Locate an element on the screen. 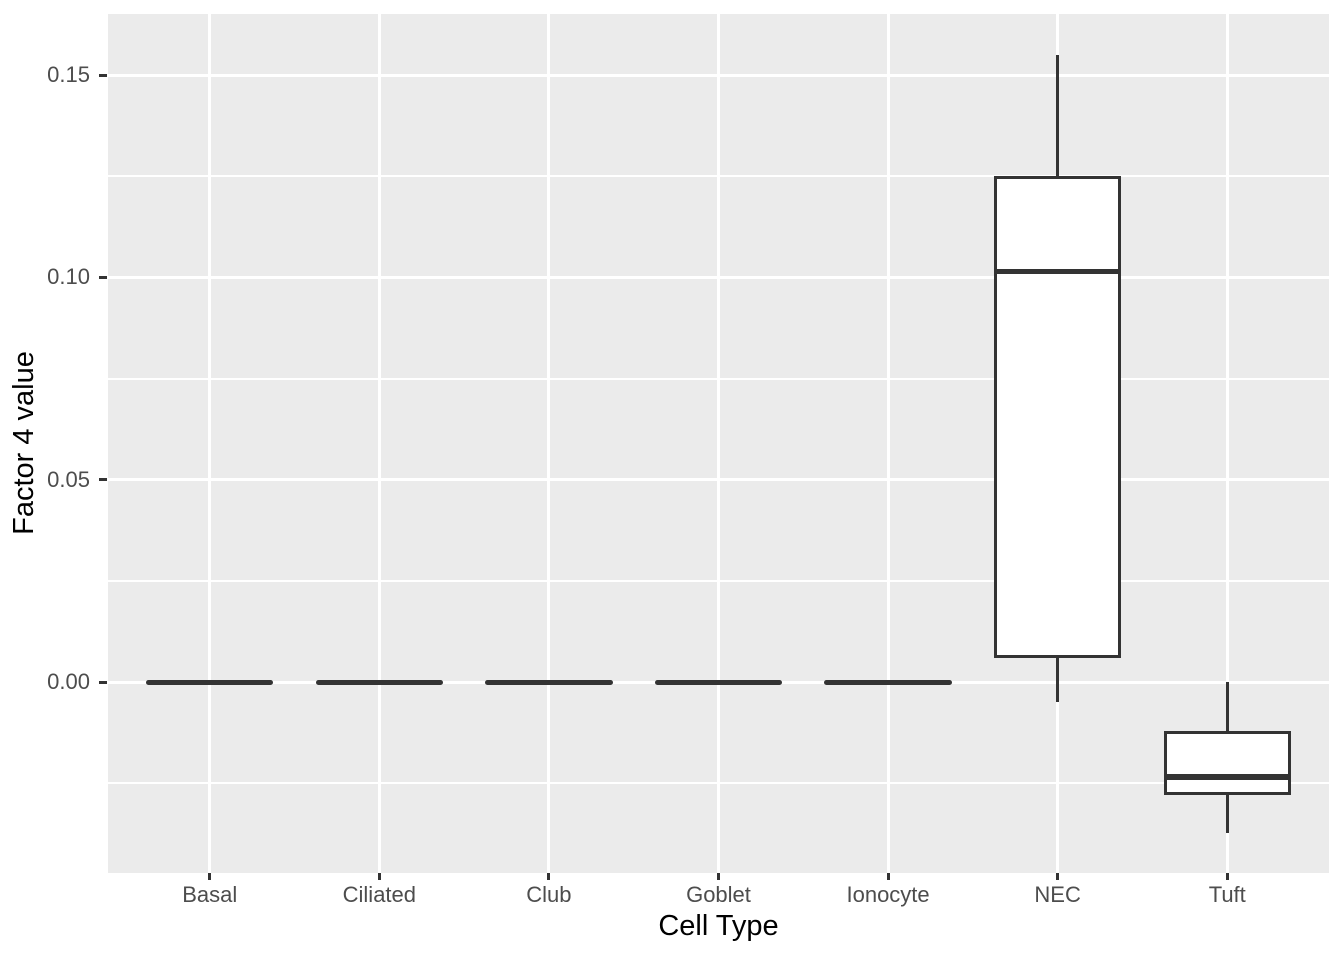 The height and width of the screenshot is (960, 1344). boxplot-box-Tuft is located at coordinates (1227, 763).